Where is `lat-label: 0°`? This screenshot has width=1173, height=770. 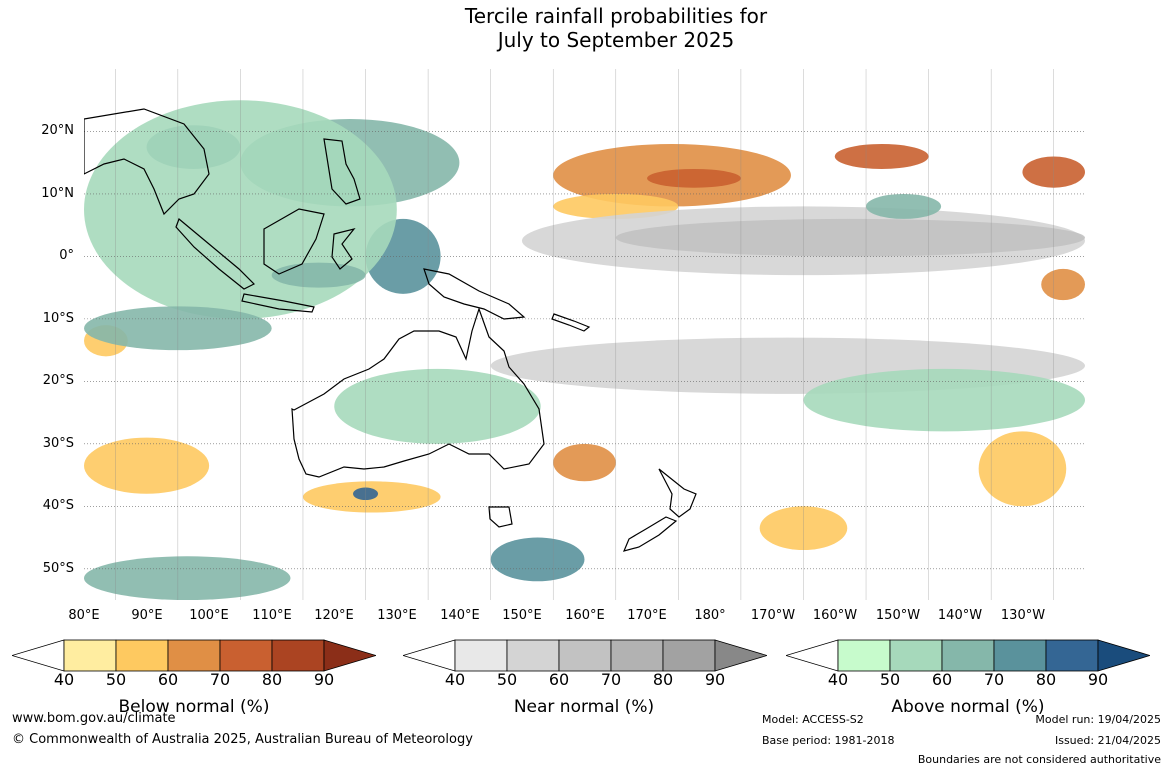
lat-label: 0° is located at coordinates (66, 255).